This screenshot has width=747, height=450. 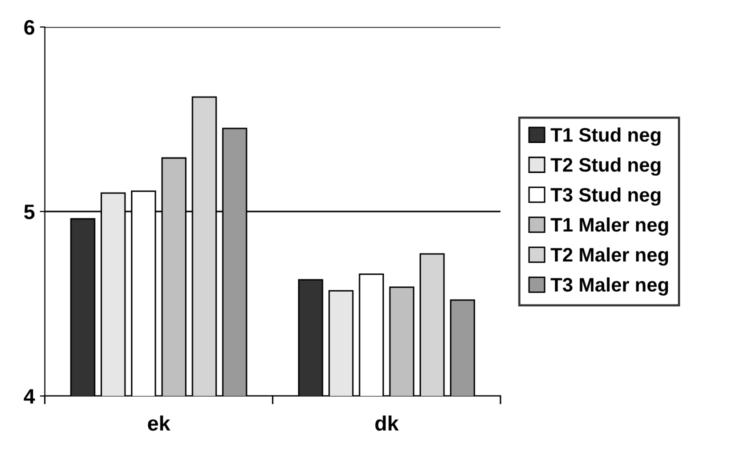 What do you see at coordinates (609, 256) in the screenshot?
I see `legend-label: T2 Maler neg` at bounding box center [609, 256].